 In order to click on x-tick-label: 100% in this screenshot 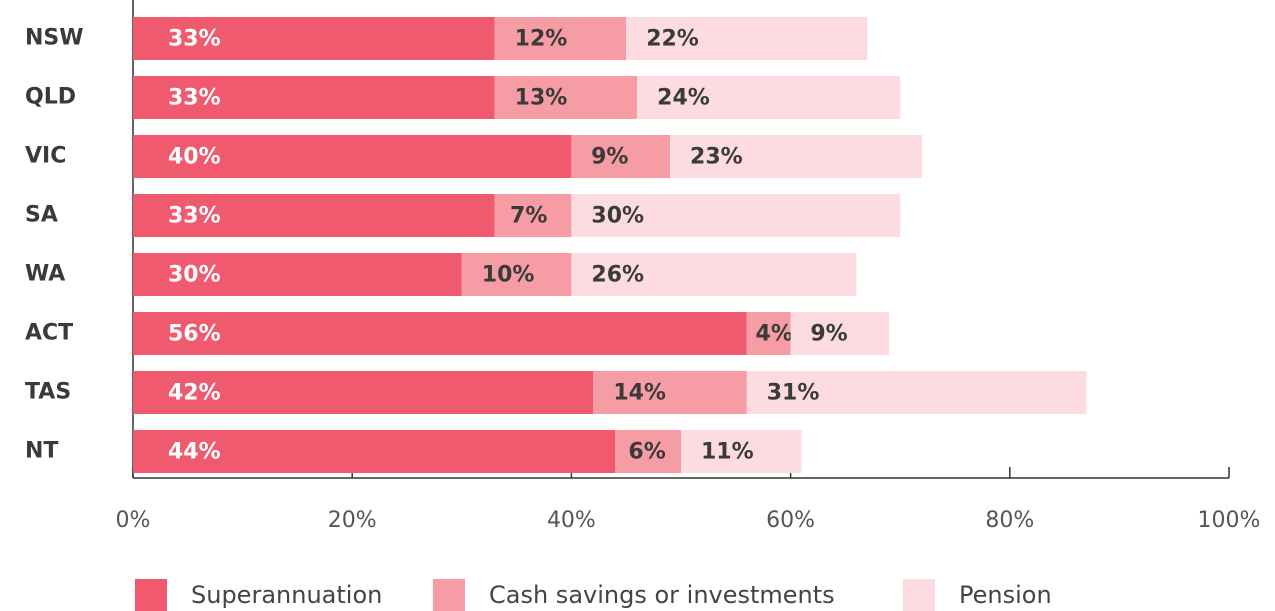, I will do `click(1229, 520)`.